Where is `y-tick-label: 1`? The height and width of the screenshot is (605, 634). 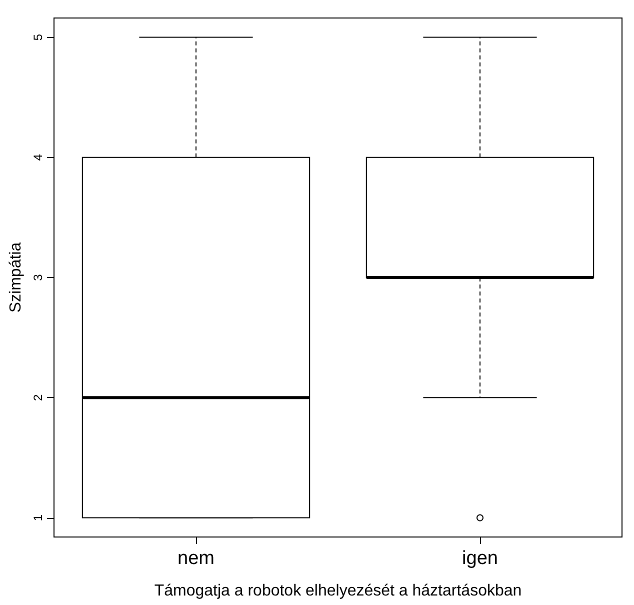
y-tick-label: 1 is located at coordinates (38, 518).